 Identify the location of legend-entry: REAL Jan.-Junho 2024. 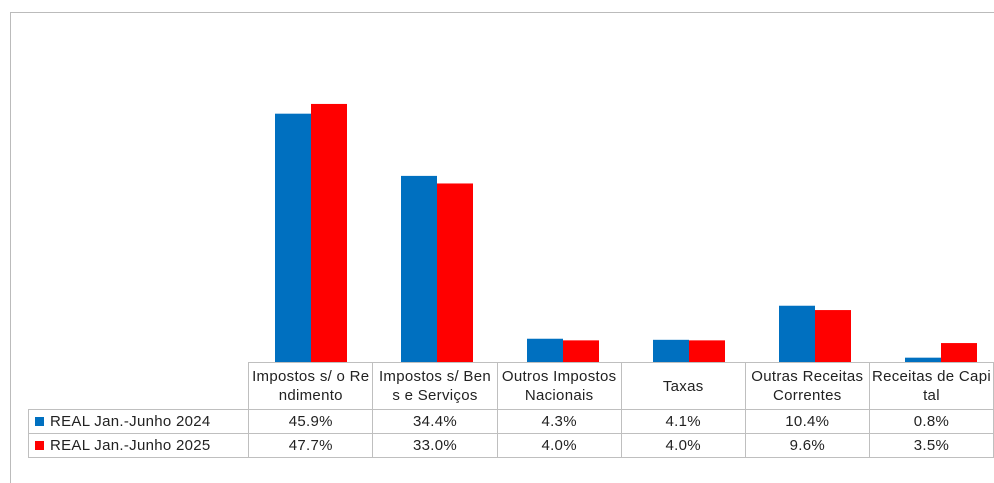
(138, 421).